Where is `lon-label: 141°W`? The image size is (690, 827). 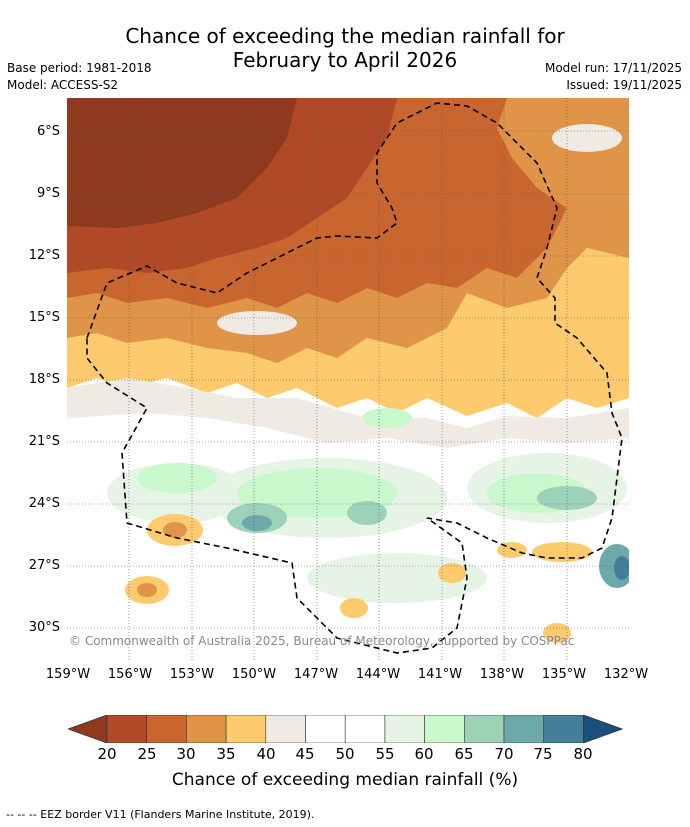
lon-label: 141°W is located at coordinates (440, 674).